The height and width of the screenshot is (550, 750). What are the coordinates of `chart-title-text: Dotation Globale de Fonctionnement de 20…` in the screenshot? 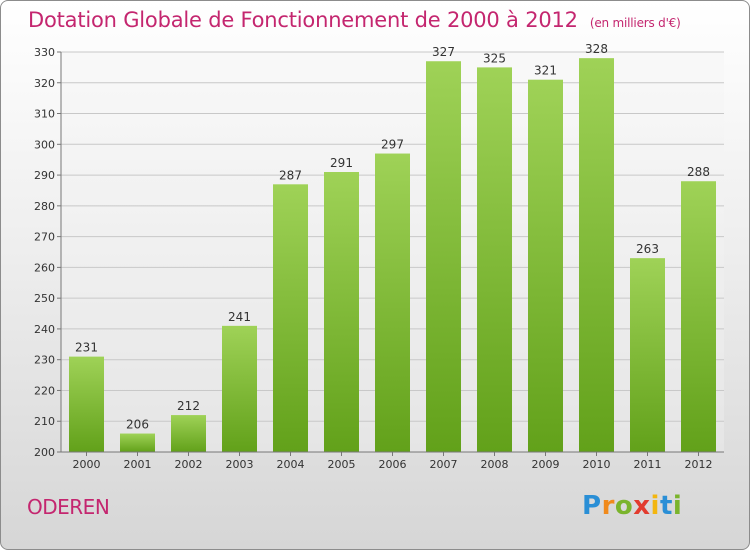 It's located at (303, 20).